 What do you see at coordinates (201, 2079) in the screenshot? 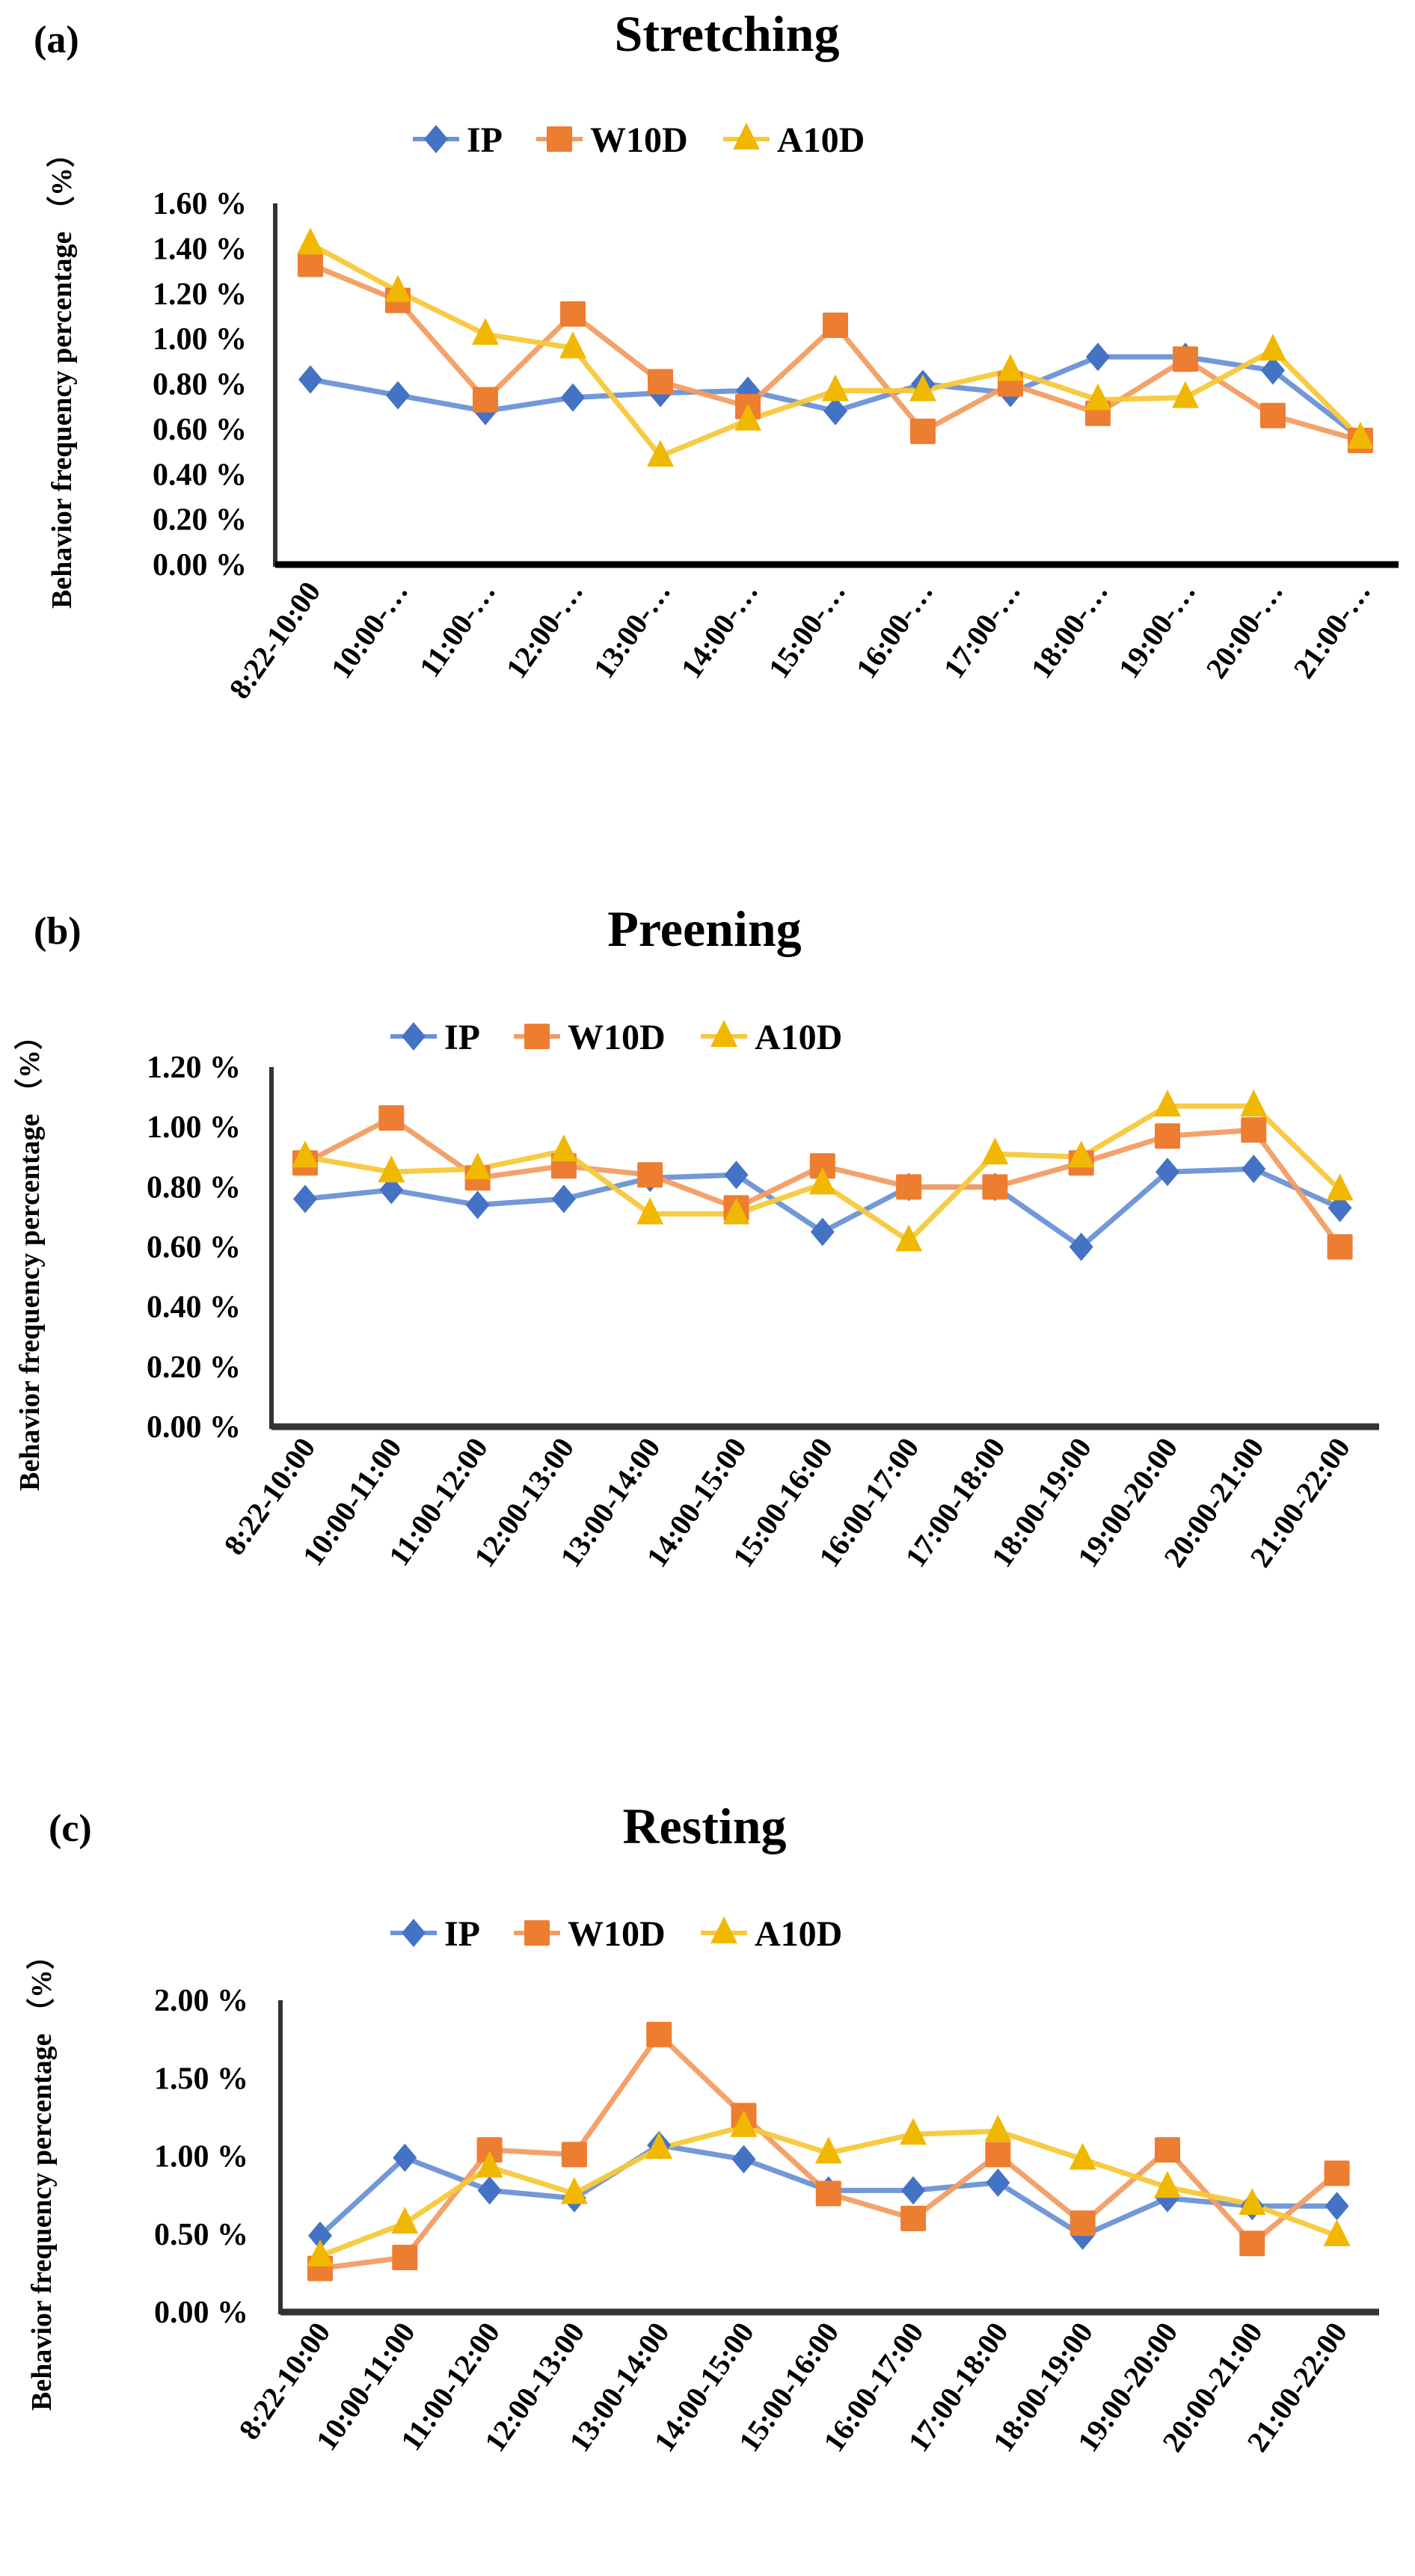
I see `y-tick-label: 1.50 %` at bounding box center [201, 2079].